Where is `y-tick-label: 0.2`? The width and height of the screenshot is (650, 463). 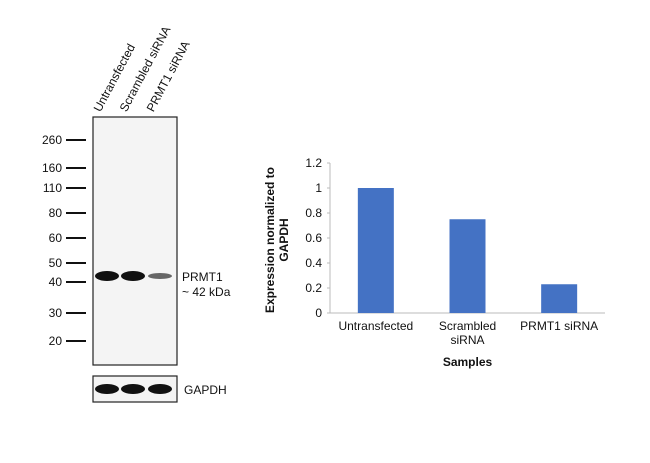 y-tick-label: 0.2 is located at coordinates (313, 288).